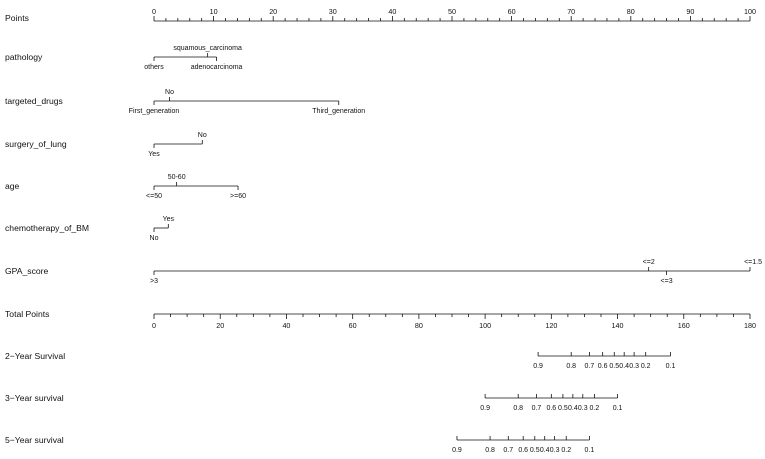  Describe the element at coordinates (207, 48) in the screenshot. I see `level-label: squamous_carcinoma` at that location.